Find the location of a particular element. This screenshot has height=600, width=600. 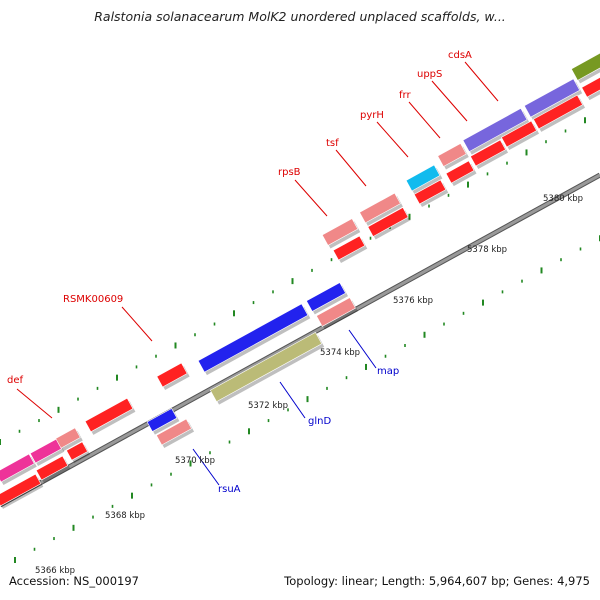

gene-green-body is located at coordinates (585, 66).